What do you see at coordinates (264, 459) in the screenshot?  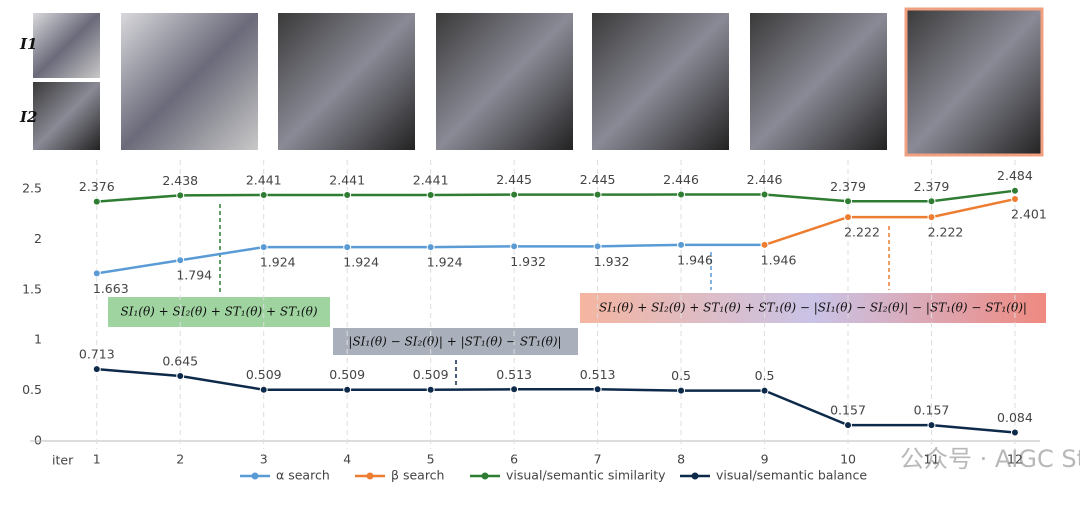 I see `x-tick-label: 3` at bounding box center [264, 459].